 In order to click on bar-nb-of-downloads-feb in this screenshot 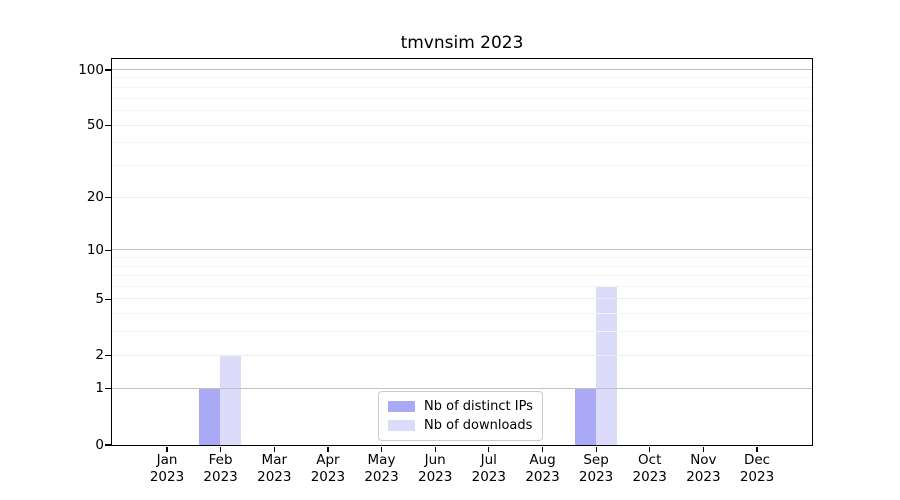, I will do `click(231, 400)`.